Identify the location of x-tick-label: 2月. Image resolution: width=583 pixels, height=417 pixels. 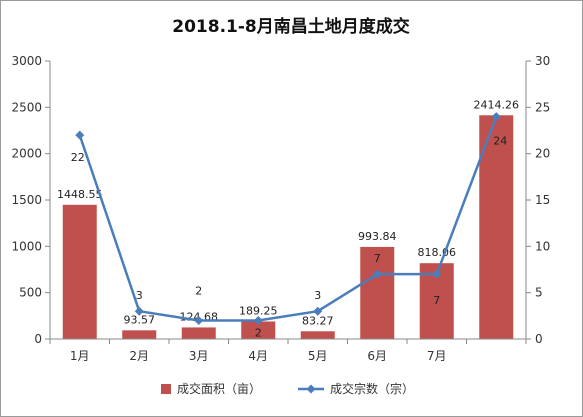
(139, 356).